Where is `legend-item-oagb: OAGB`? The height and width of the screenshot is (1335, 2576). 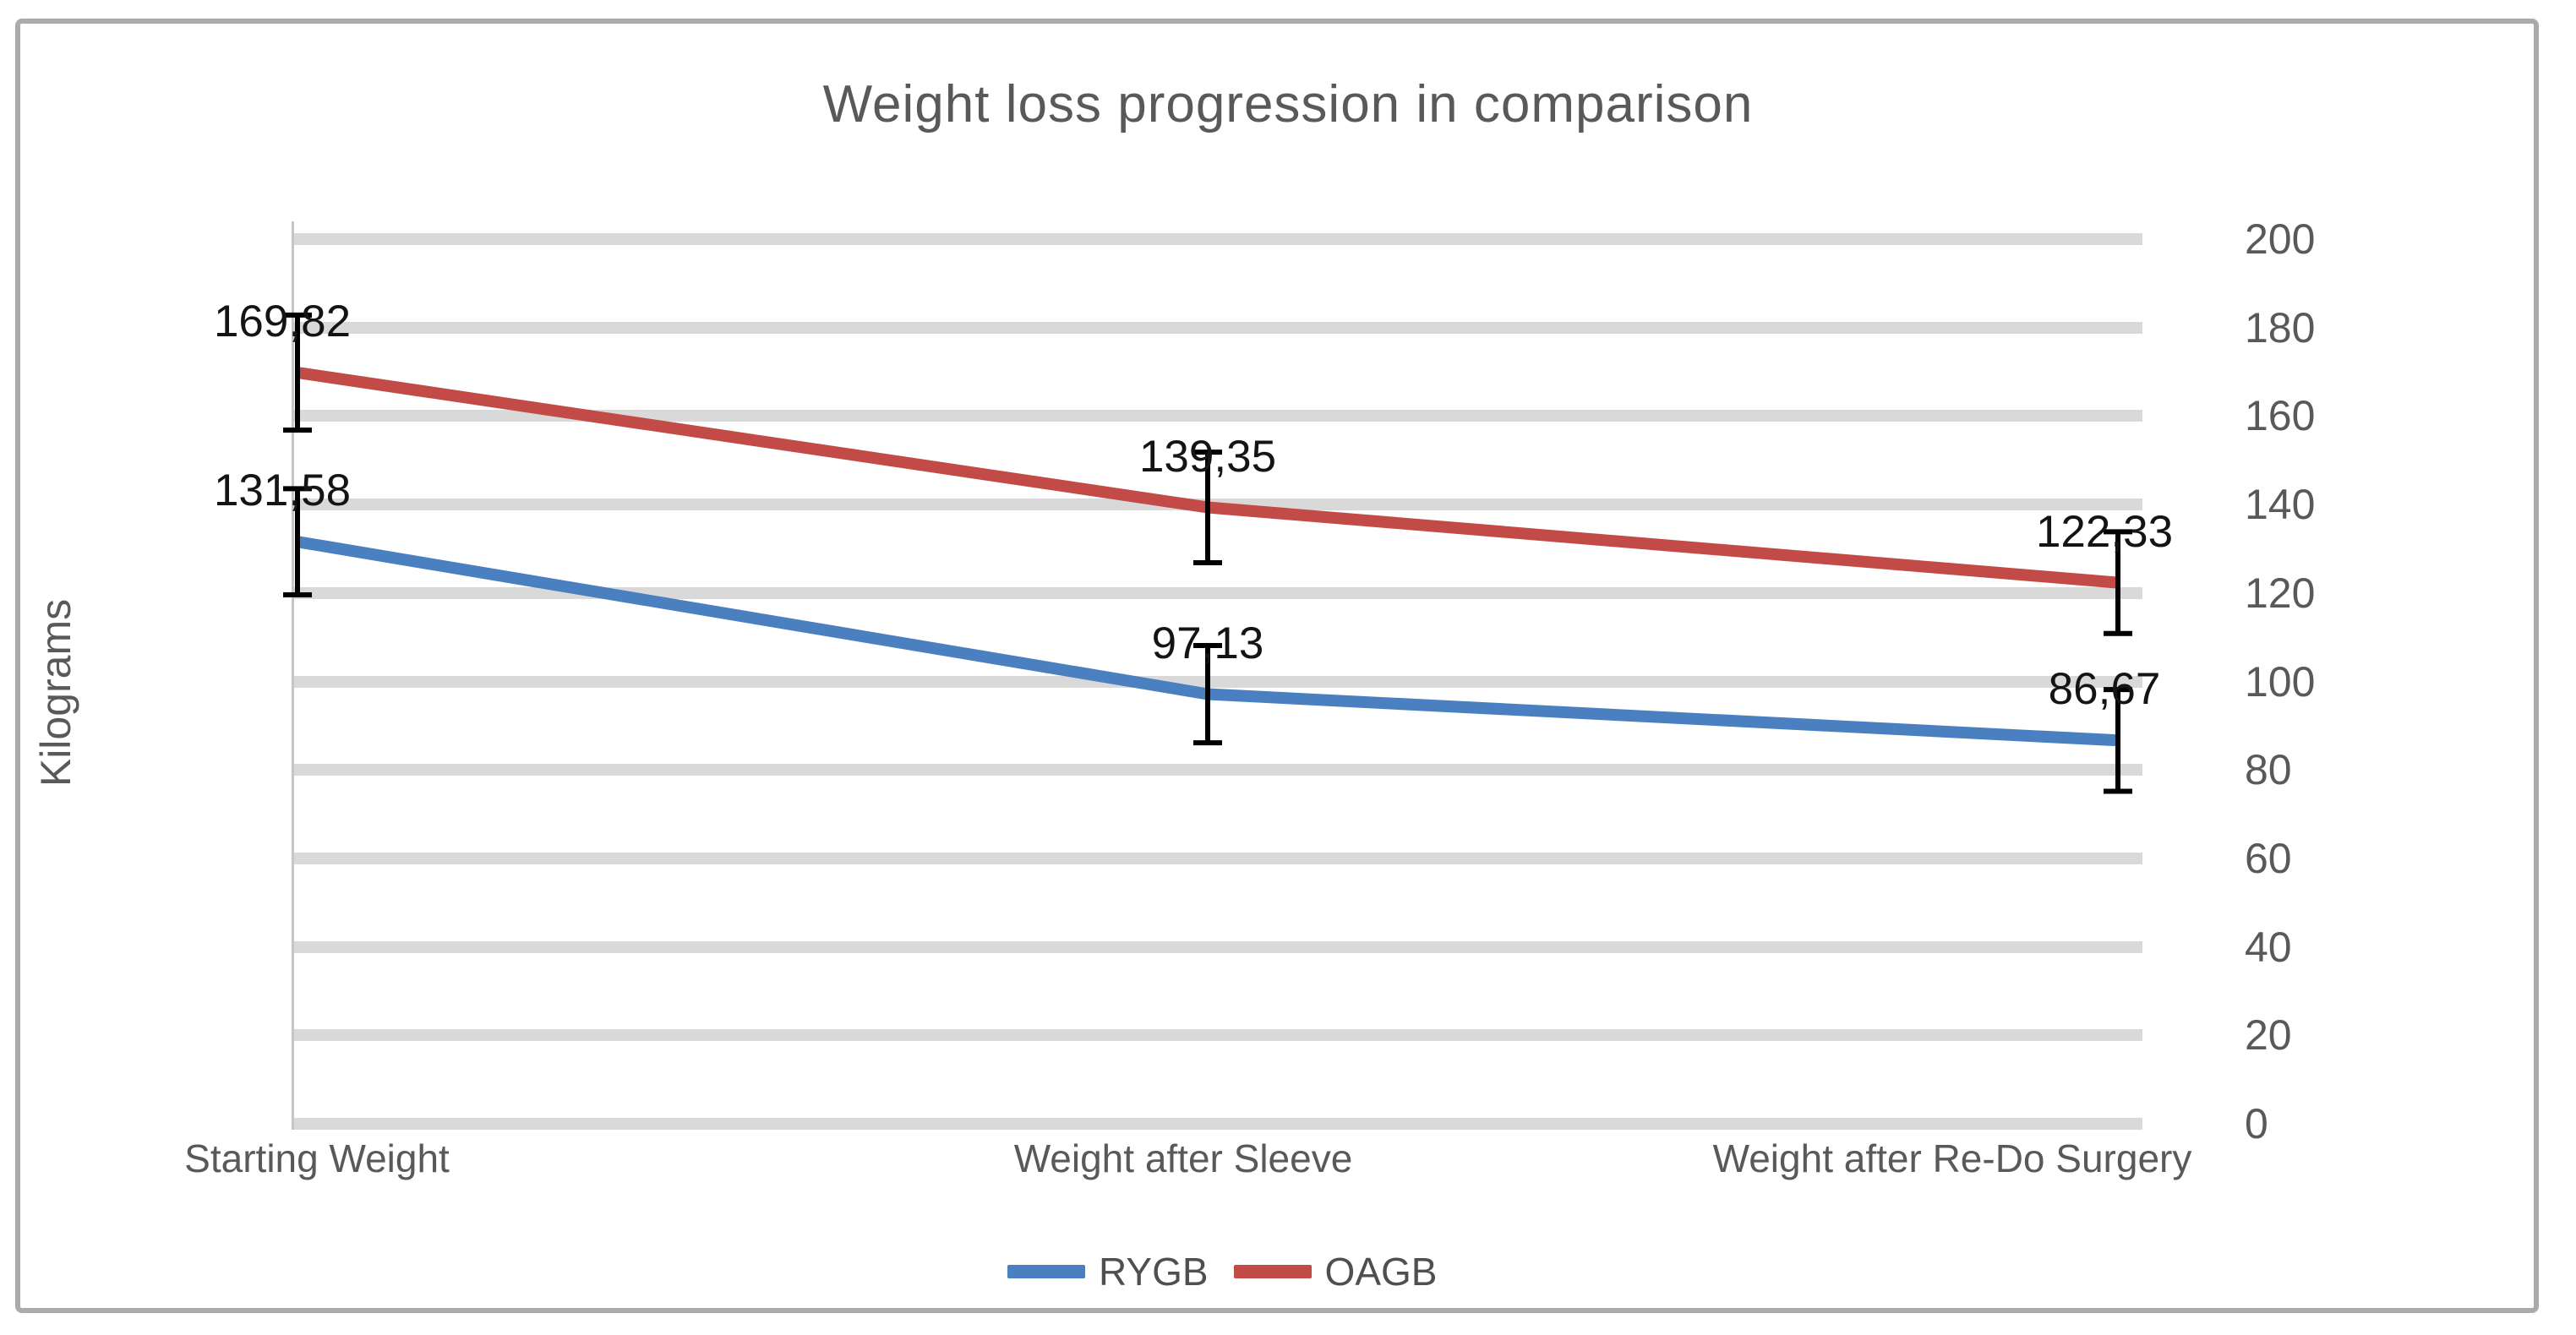
legend-item-oagb: OAGB is located at coordinates (1335, 1271).